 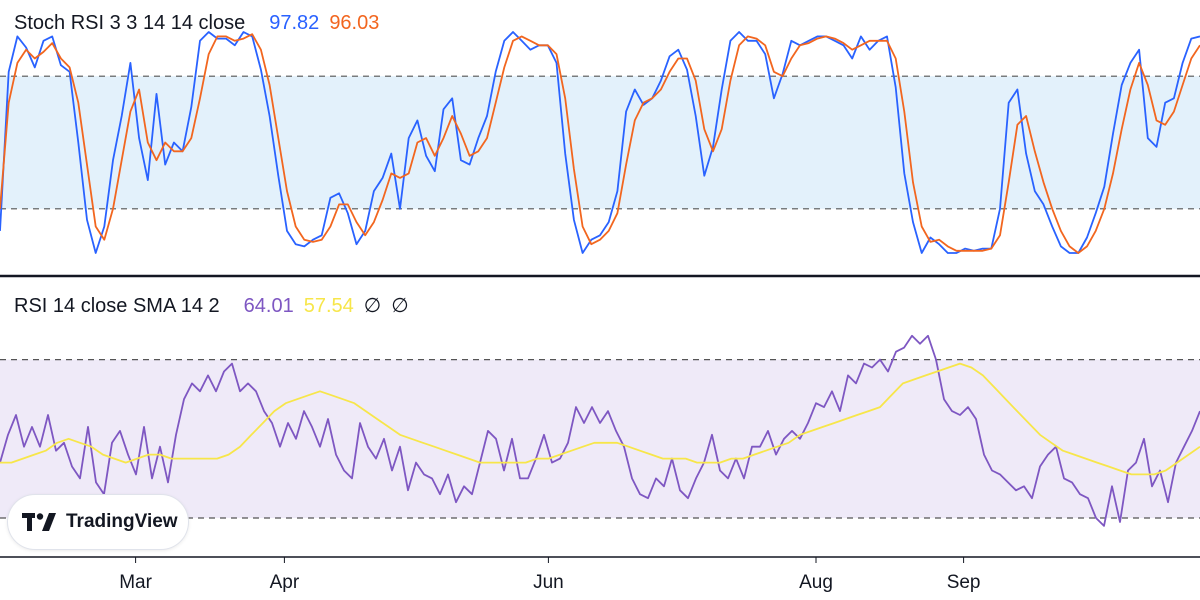 What do you see at coordinates (372, 306) in the screenshot?
I see `rsi-empty-value-1: ∅` at bounding box center [372, 306].